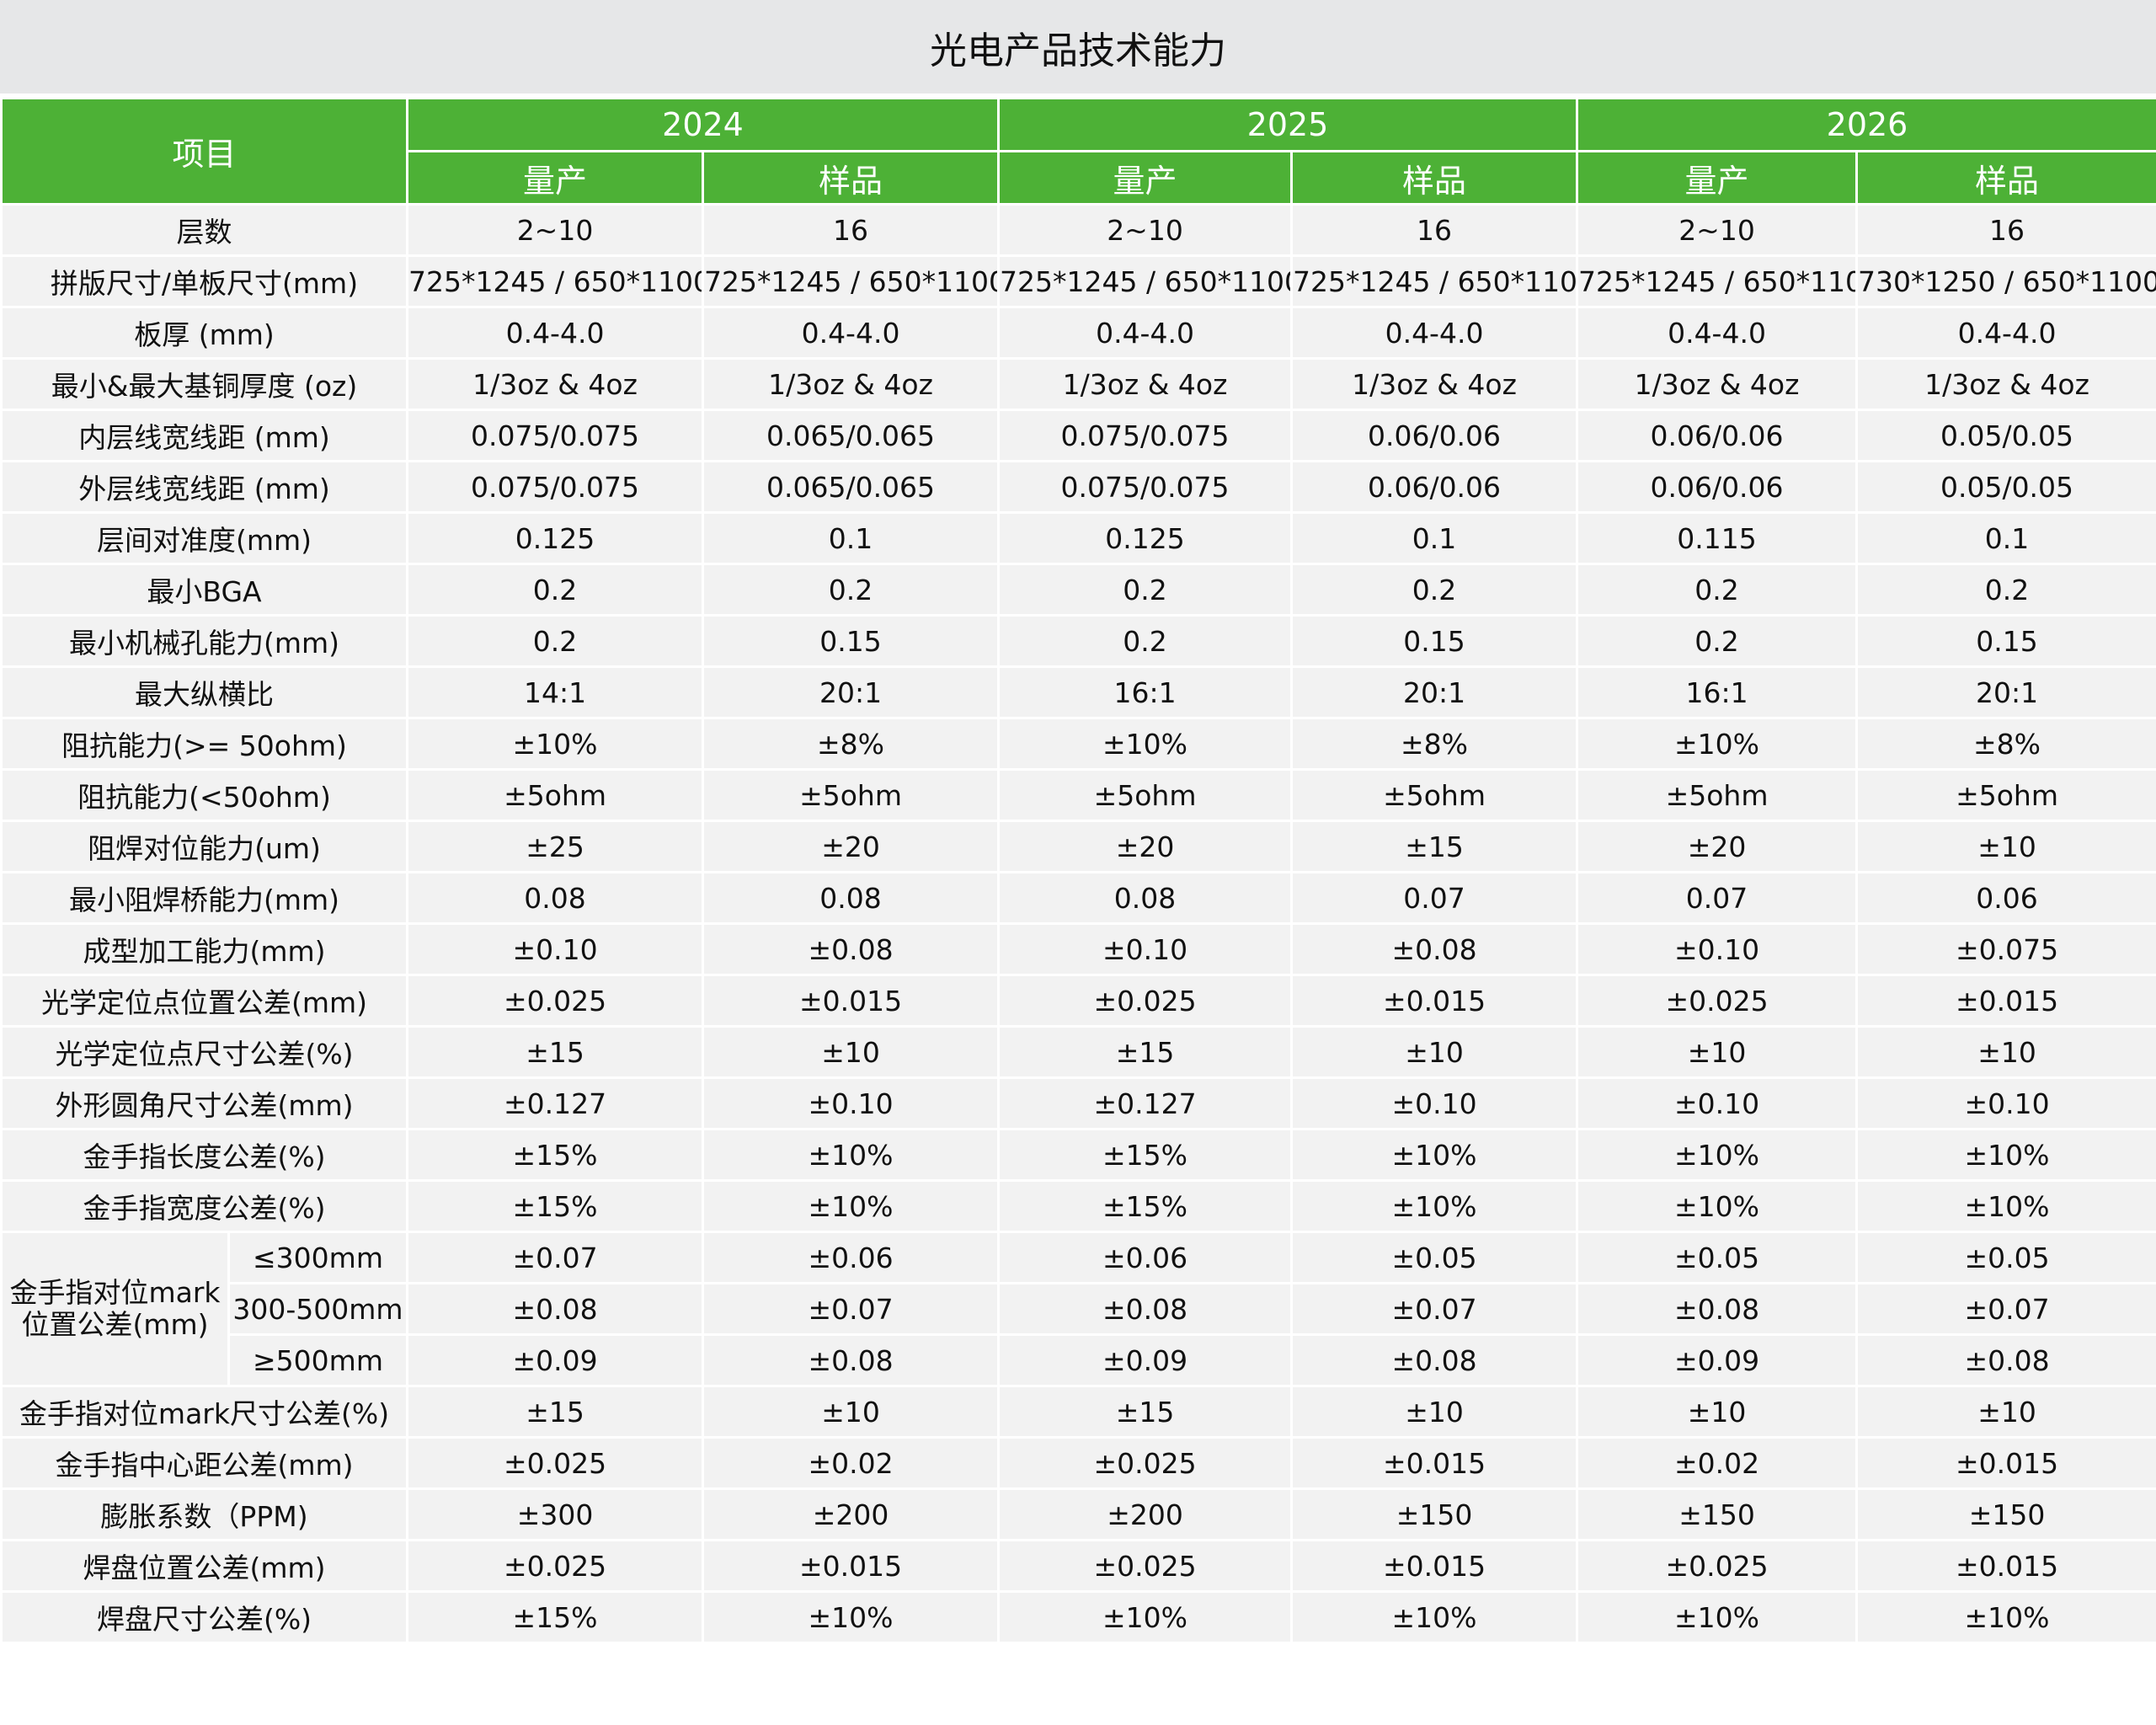 The width and height of the screenshot is (2156, 1725). What do you see at coordinates (1145, 1257) in the screenshot?
I see `table-cell: ±0.06` at bounding box center [1145, 1257].